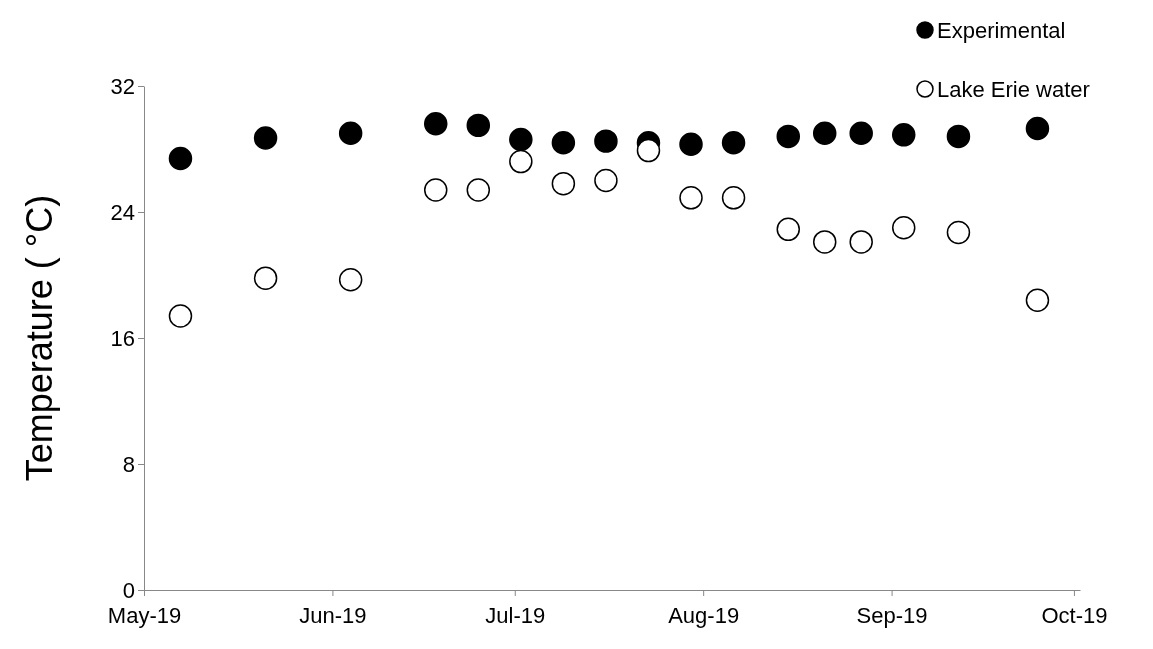  I want to click on y-tick-label: 32, so click(122, 86).